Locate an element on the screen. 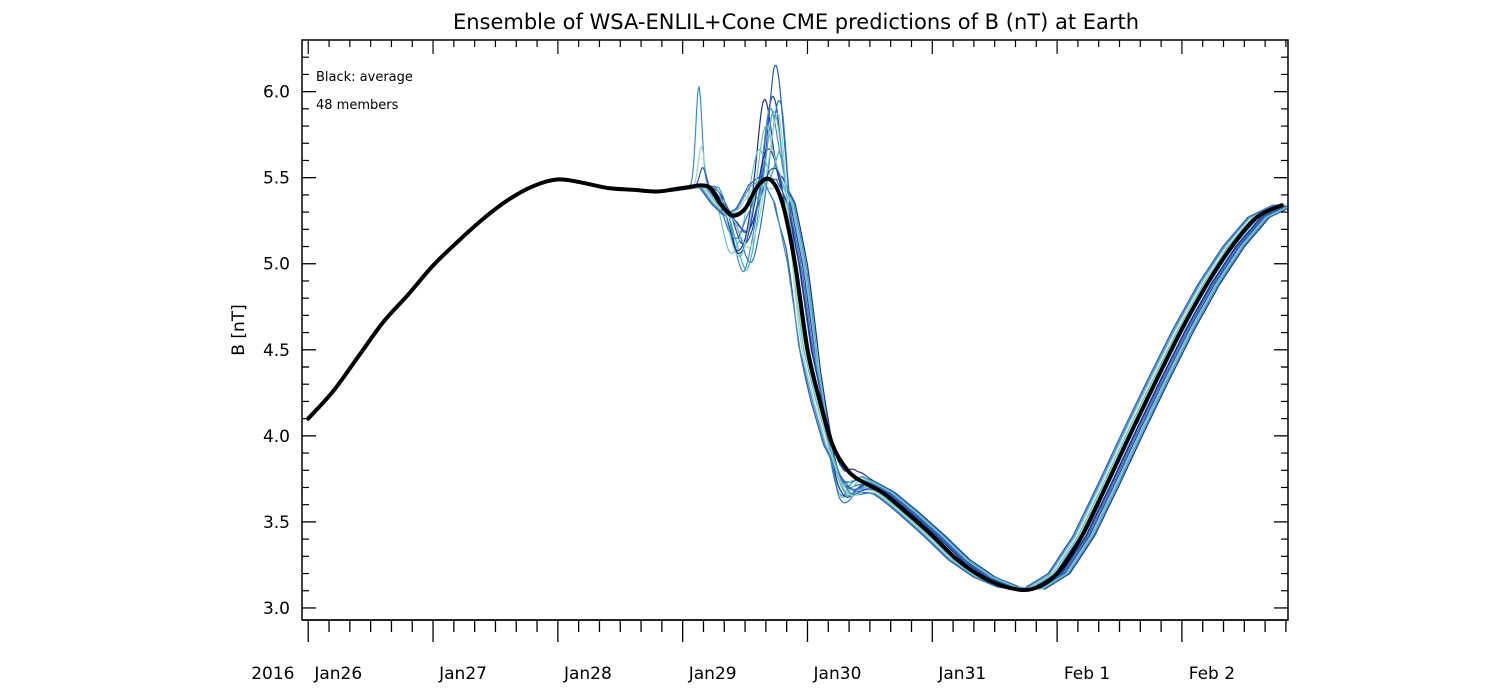 The width and height of the screenshot is (1500, 700). y-tick-label: 5.5 is located at coordinates (276, 179).